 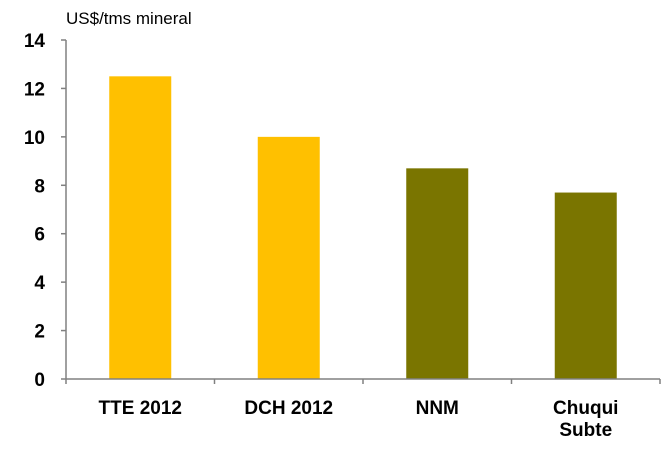 I want to click on y-axis-ticks: 0 2 4 6 8 10 12 14, so click(x=45, y=211).